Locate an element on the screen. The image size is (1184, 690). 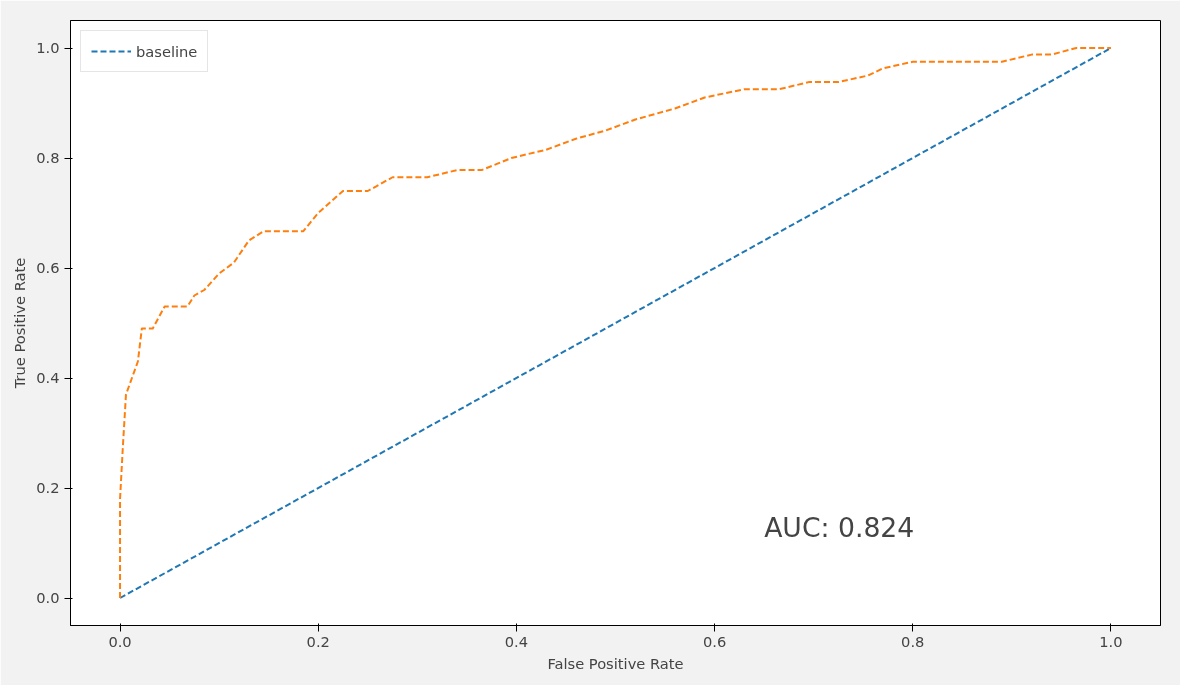
x-tick-label: 0.8 is located at coordinates (913, 641).